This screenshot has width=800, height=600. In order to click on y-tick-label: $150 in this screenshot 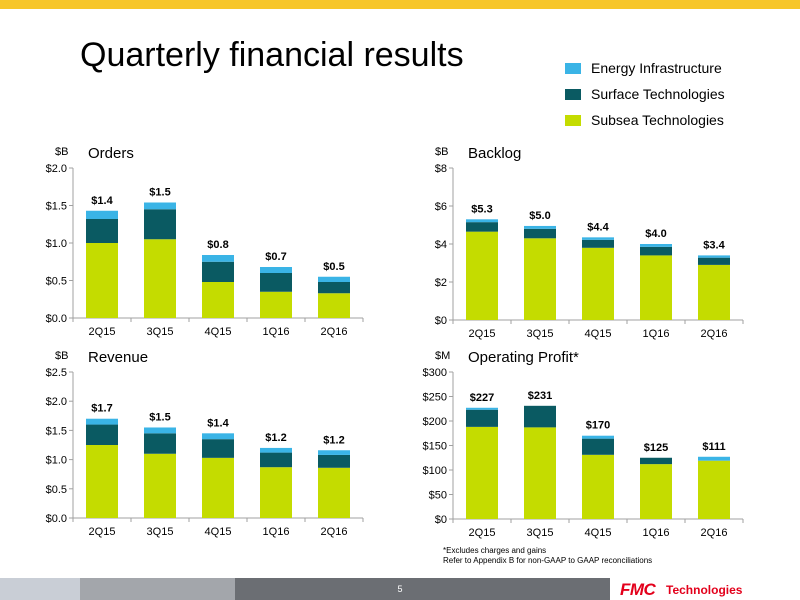, I will do `click(435, 447)`.